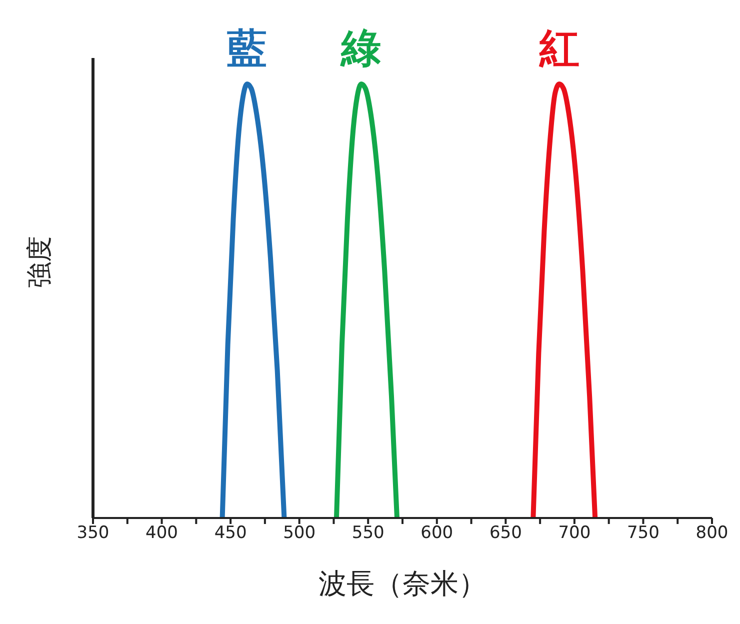  Describe the element at coordinates (247, 49) in the screenshot. I see `series-label: 藍` at that location.